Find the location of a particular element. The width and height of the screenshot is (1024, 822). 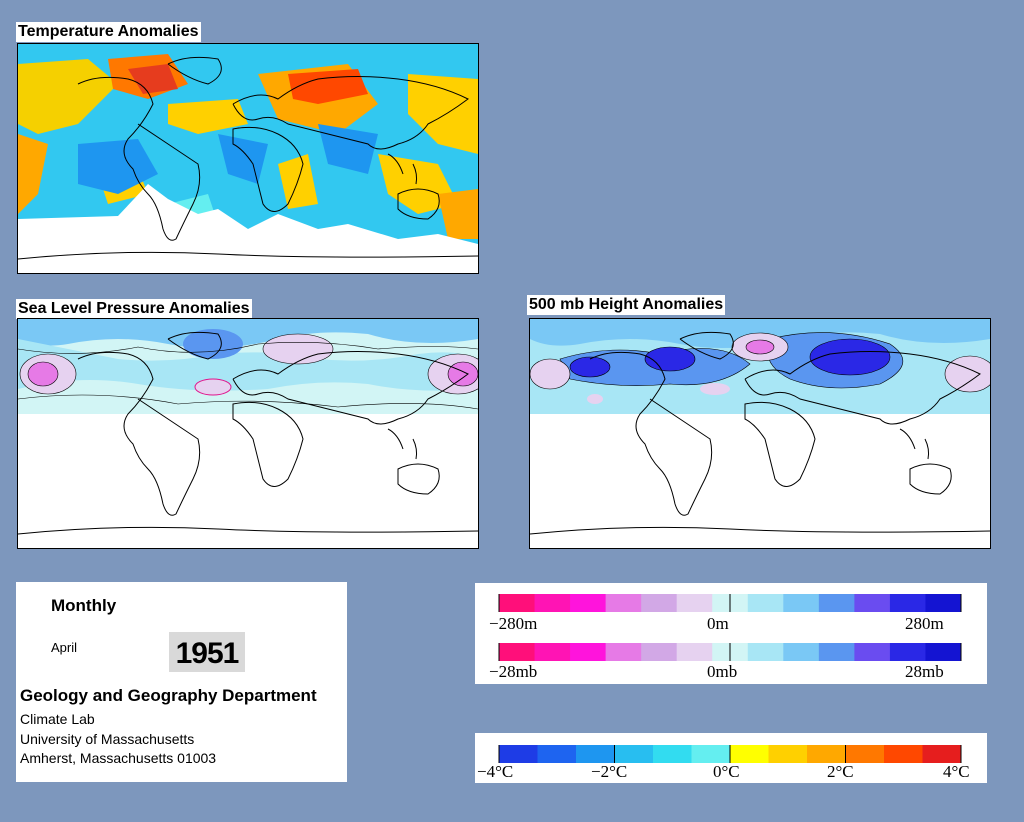

university-name: University of Massachusetts is located at coordinates (107, 739).